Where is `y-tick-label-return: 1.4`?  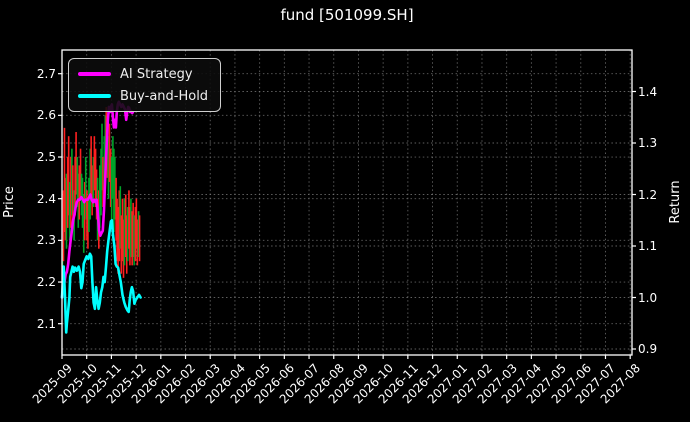 y-tick-label-return: 1.4 is located at coordinates (648, 91).